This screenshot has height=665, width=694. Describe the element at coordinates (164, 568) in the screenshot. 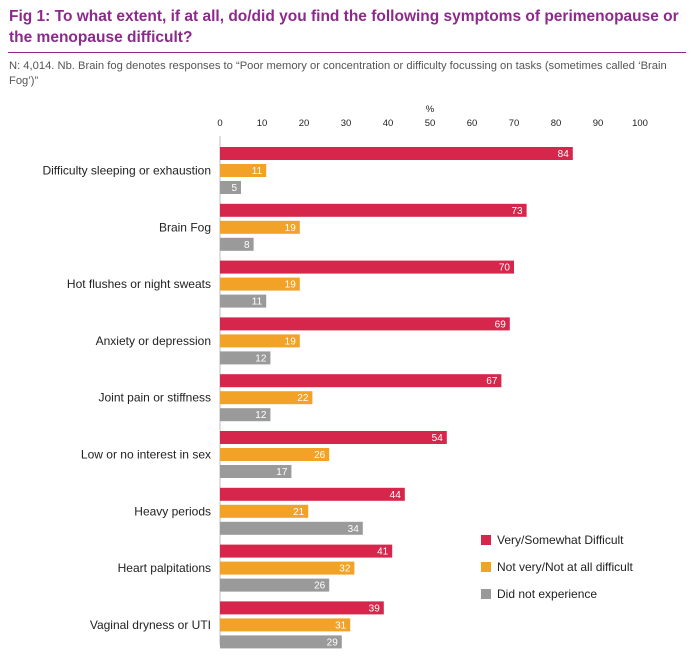

I see `category-label: Heart palpitations` at that location.